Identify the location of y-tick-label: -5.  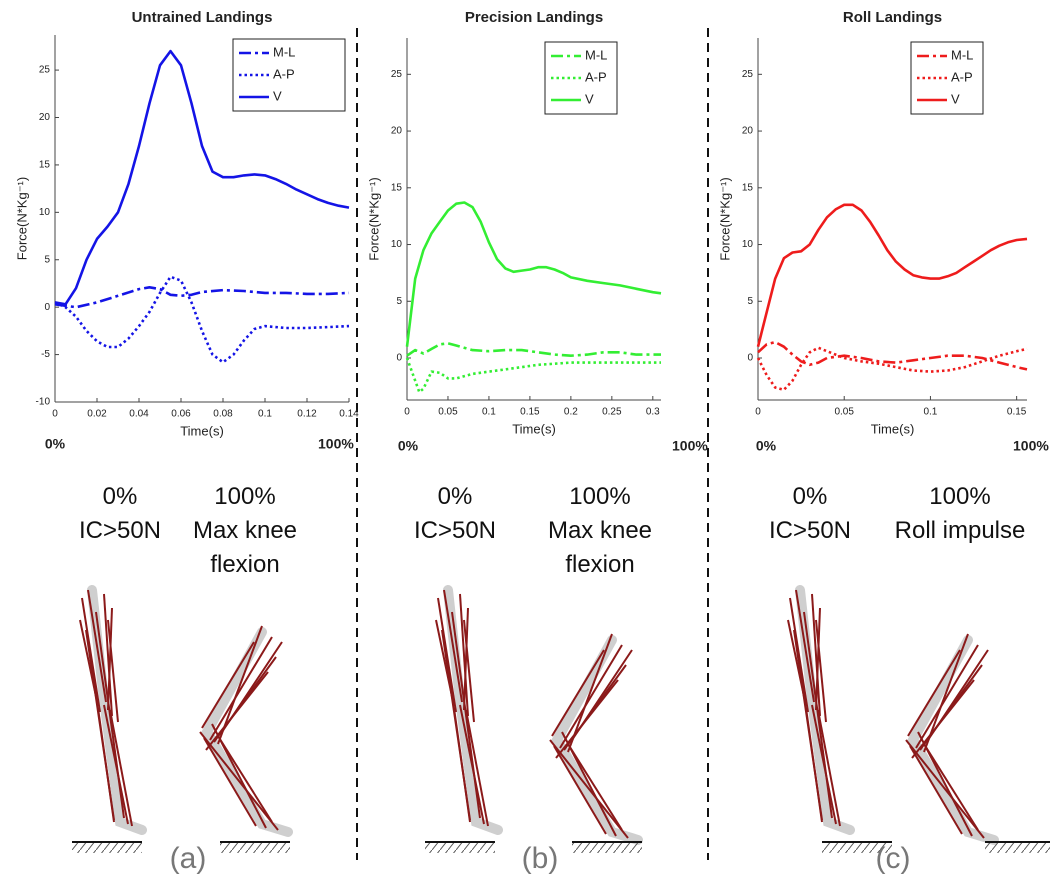
(45, 354).